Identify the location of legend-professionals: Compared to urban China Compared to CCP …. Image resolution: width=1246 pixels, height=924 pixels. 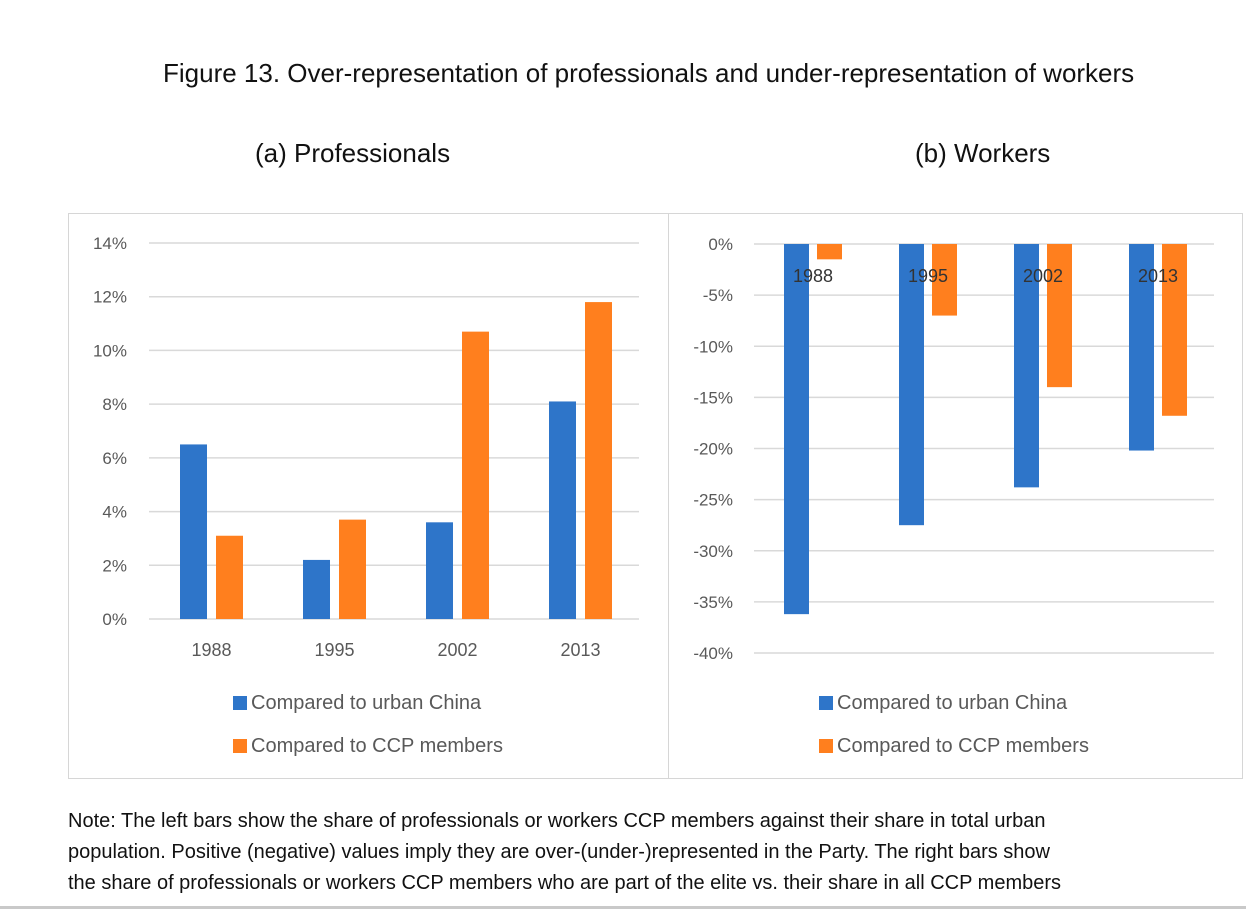
(368, 735).